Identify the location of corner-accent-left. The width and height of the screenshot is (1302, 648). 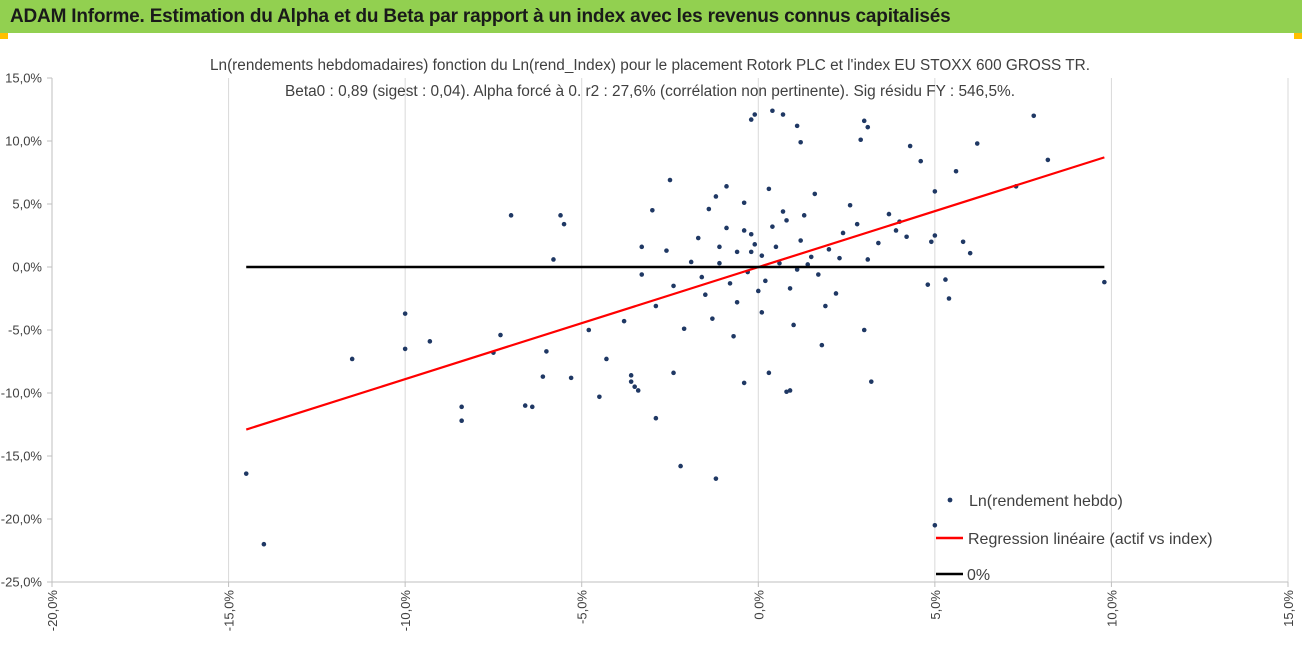
(4, 36).